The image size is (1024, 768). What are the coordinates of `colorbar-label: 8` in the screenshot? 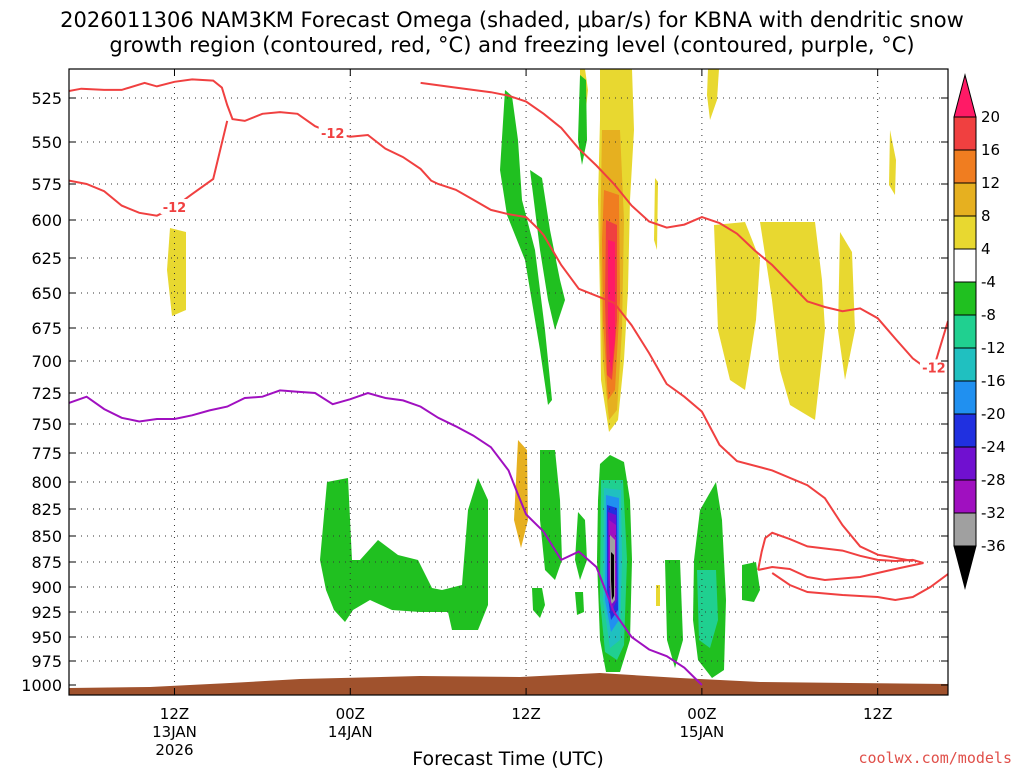 It's located at (986, 216).